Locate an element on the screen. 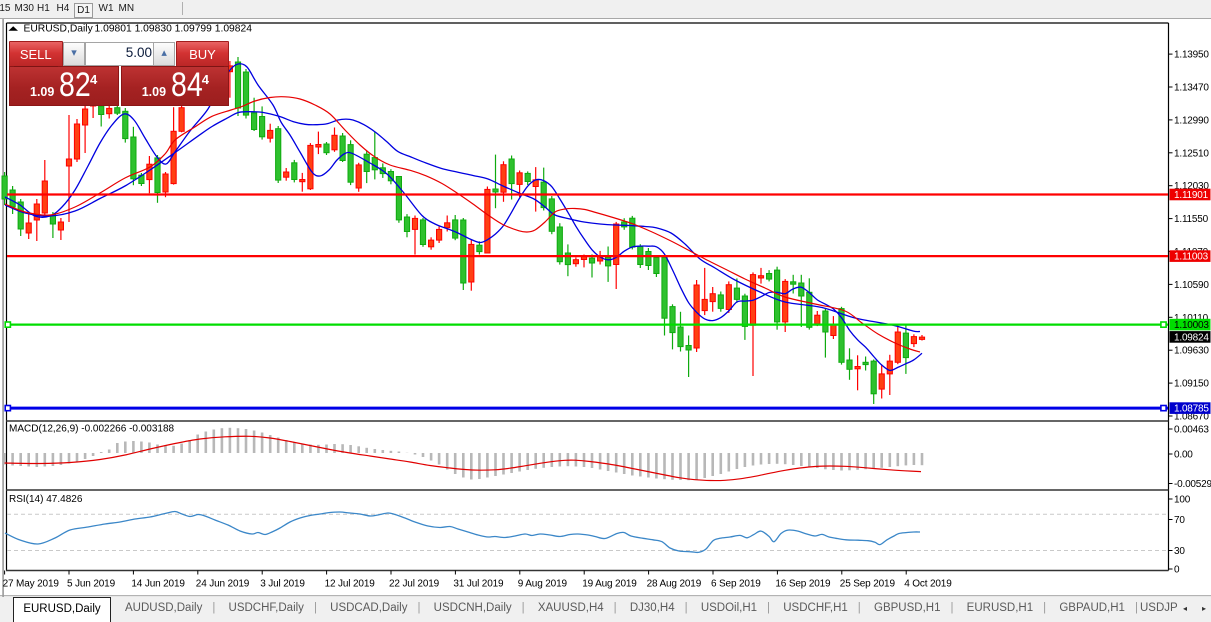  svg-text: 1.13950 is located at coordinates (1191, 55).